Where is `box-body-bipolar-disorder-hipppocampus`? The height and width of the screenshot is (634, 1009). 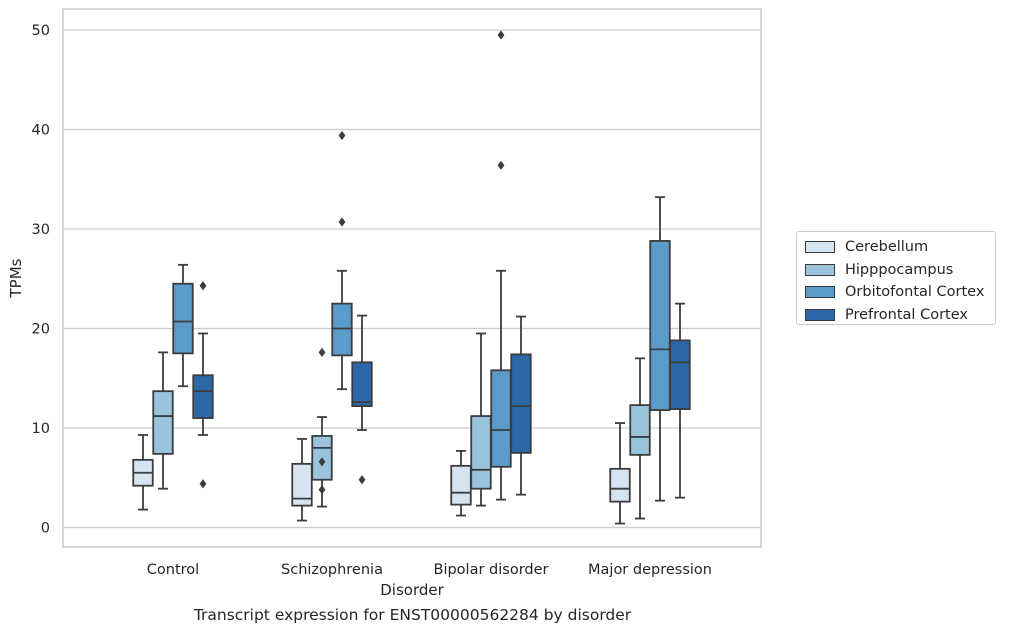 box-body-bipolar-disorder-hipppocampus is located at coordinates (481, 452).